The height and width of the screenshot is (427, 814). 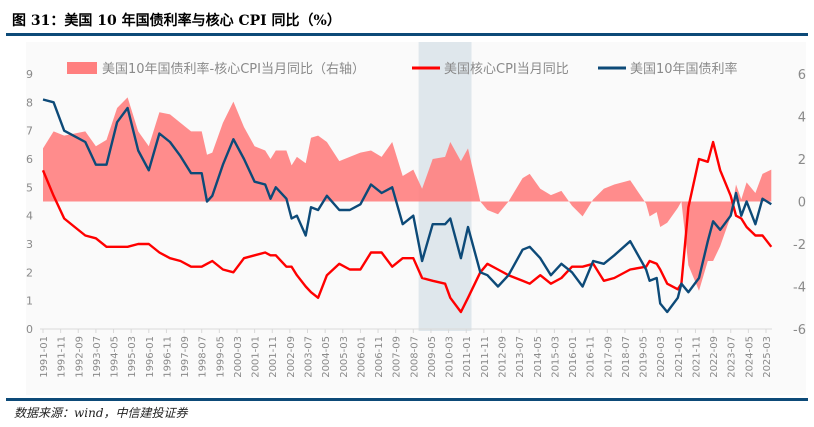 What do you see at coordinates (732, 357) in the screenshot?
I see `x-axis-tick-label: 2023-07` at bounding box center [732, 357].